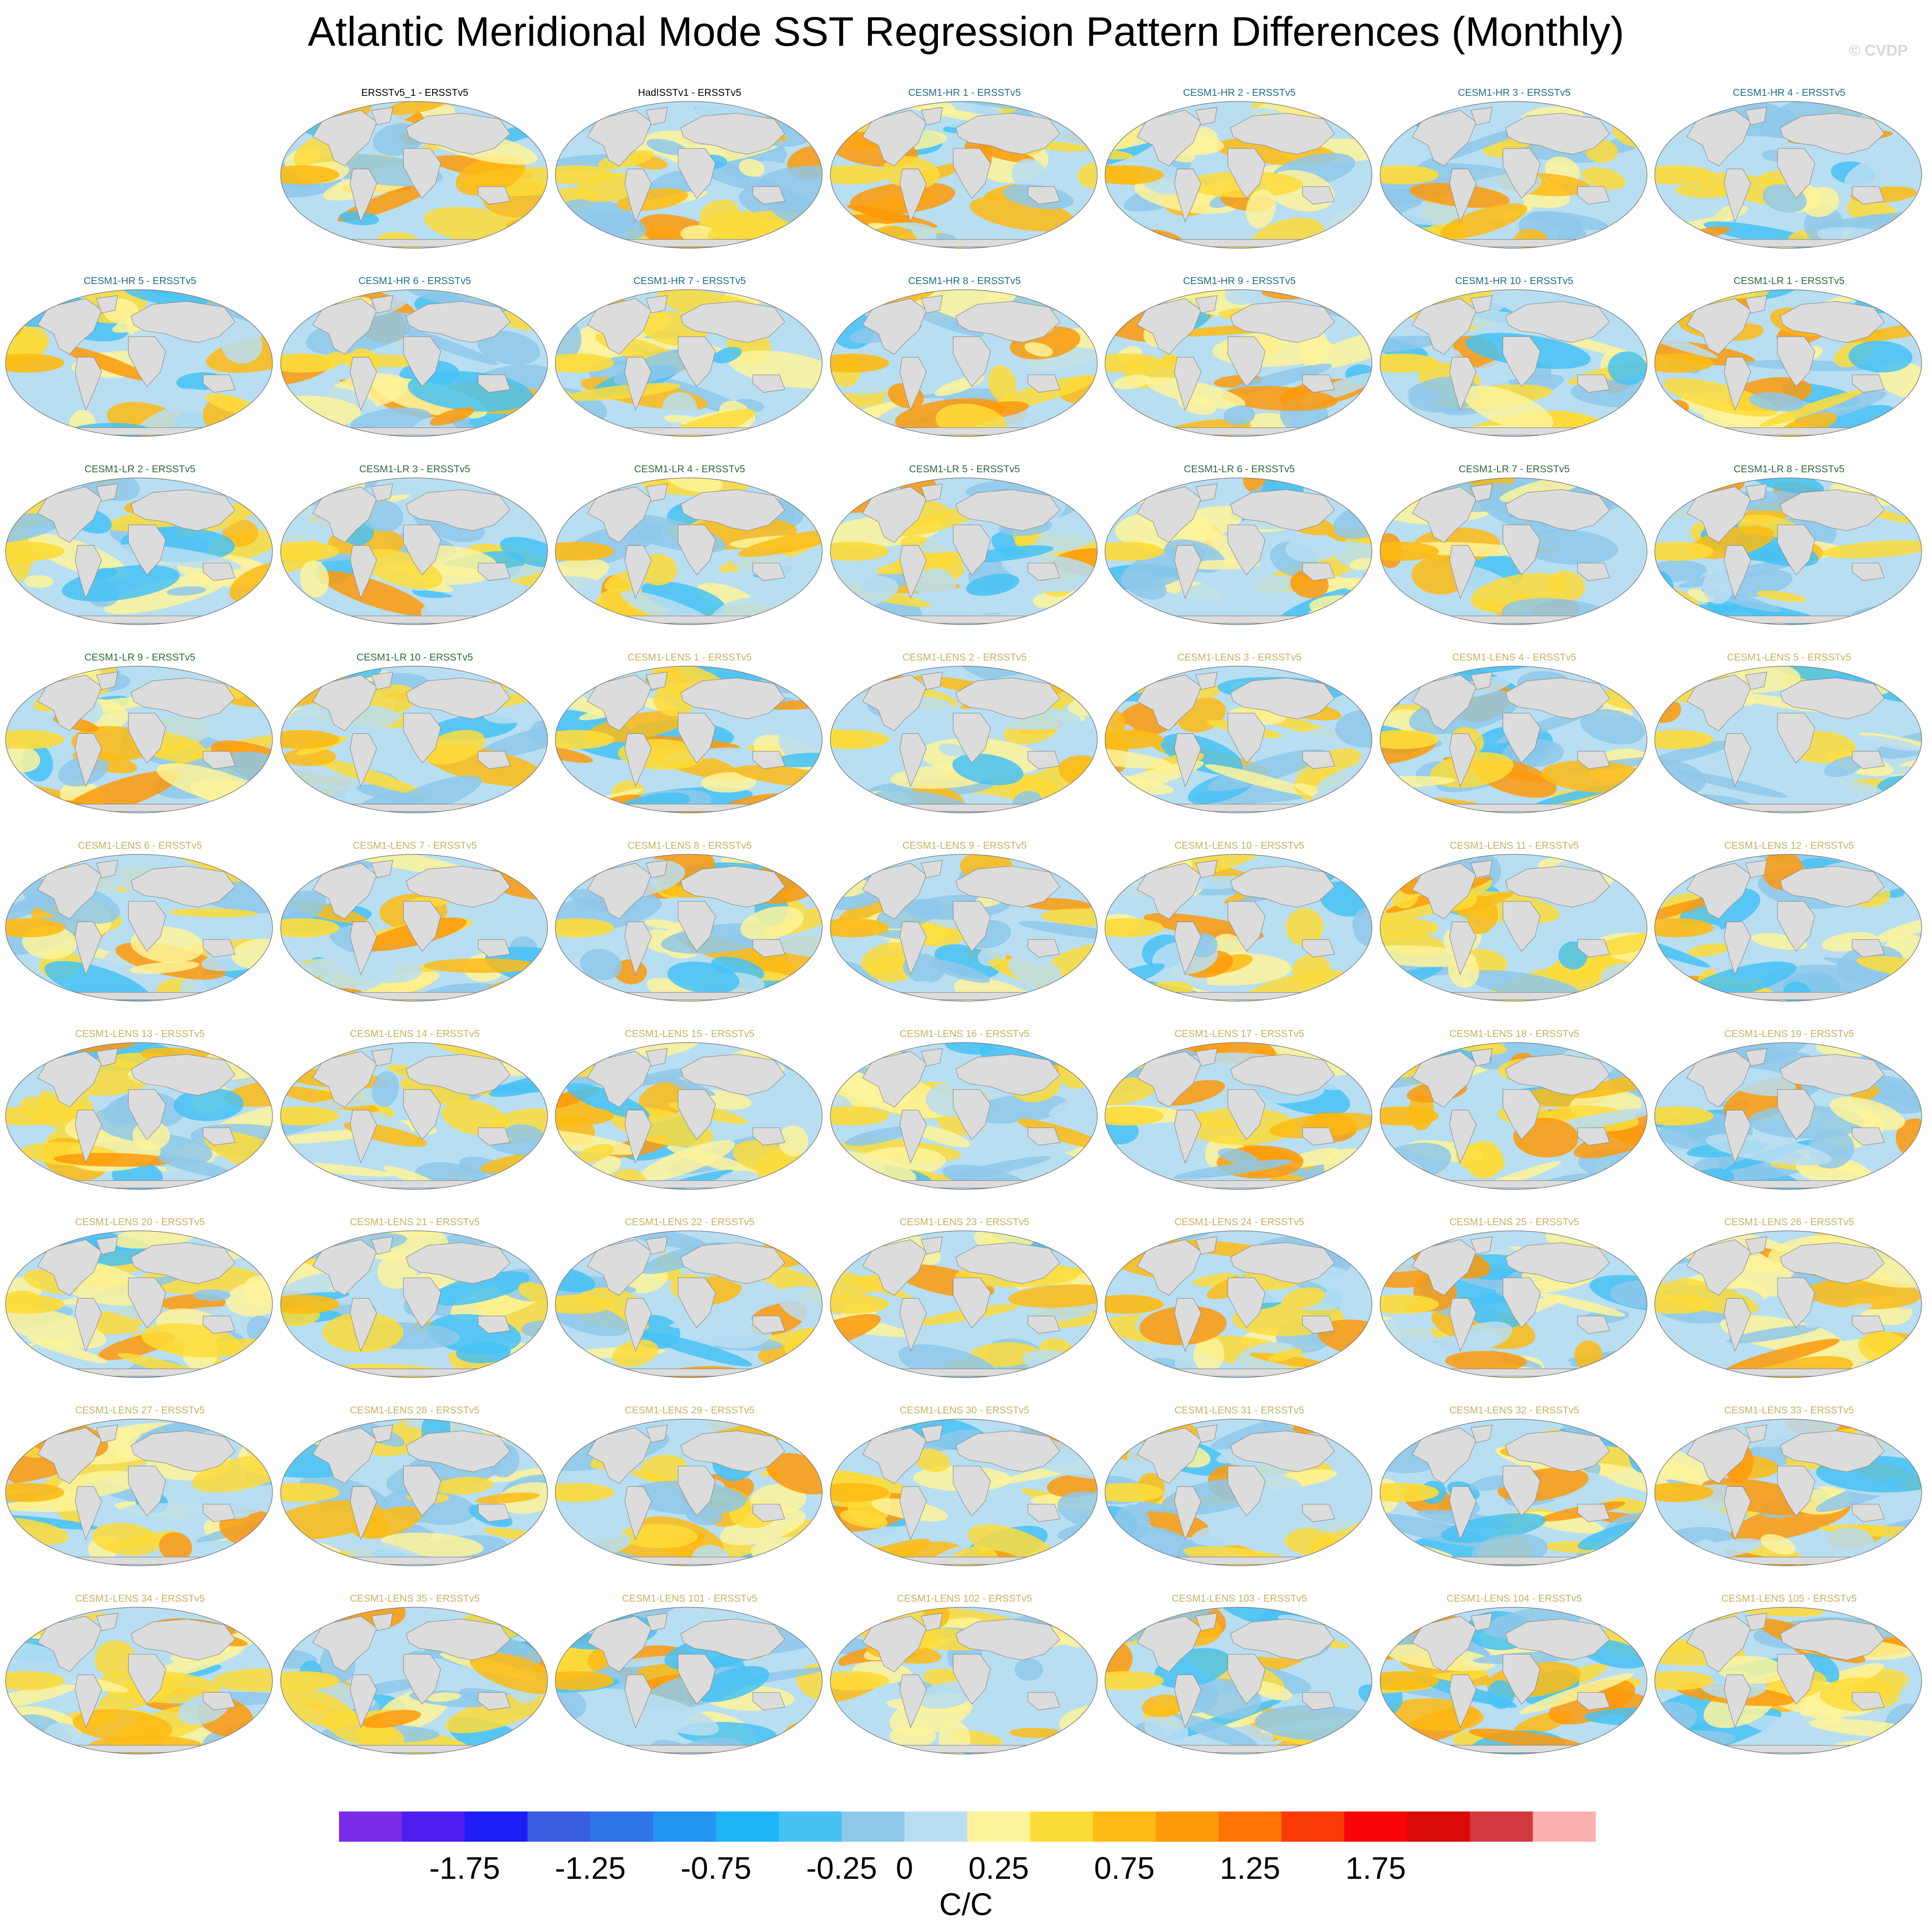  Describe the element at coordinates (415, 1120) in the screenshot. I see `map-panel: CESM1-LENS 14 - ERSSTv5` at that location.